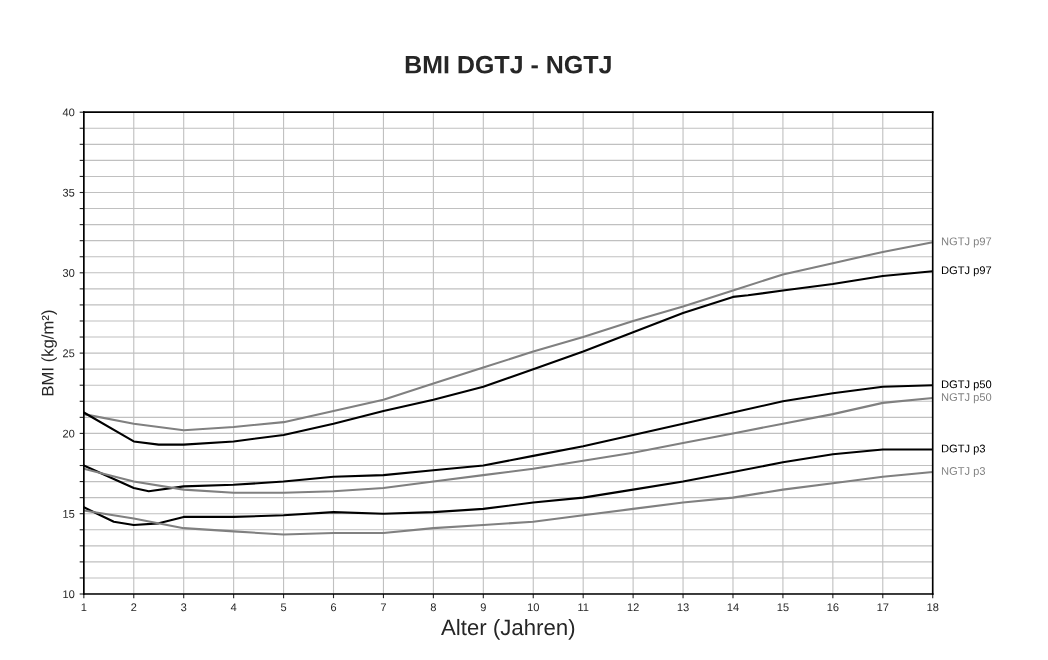 This screenshot has height=660, width=1048. I want to click on series-label: DGTJ p50, so click(966, 385).